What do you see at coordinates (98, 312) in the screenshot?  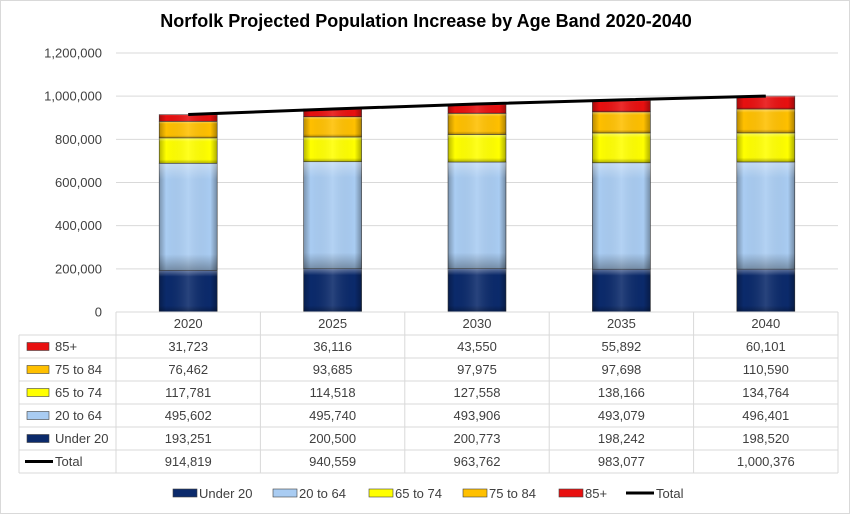 I see `y-tick-label: 0` at bounding box center [98, 312].